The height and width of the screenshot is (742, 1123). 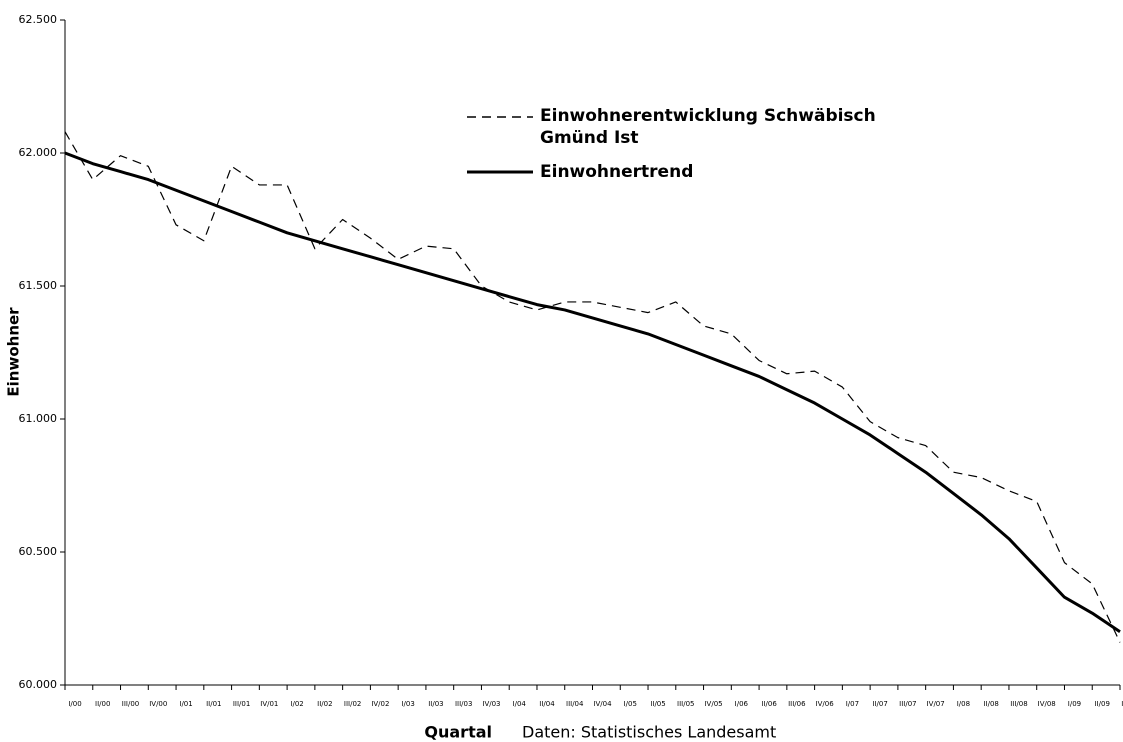 I want to click on x-tick-label: II/01, so click(x=213, y=704).